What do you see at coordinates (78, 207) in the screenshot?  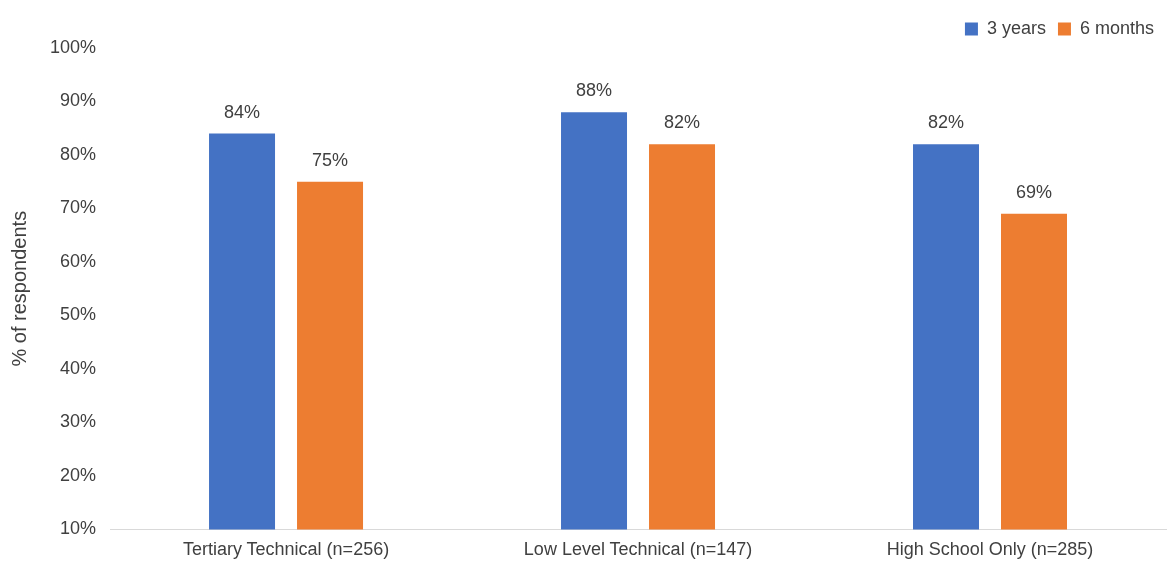 I see `y-tick-label: 70%` at bounding box center [78, 207].